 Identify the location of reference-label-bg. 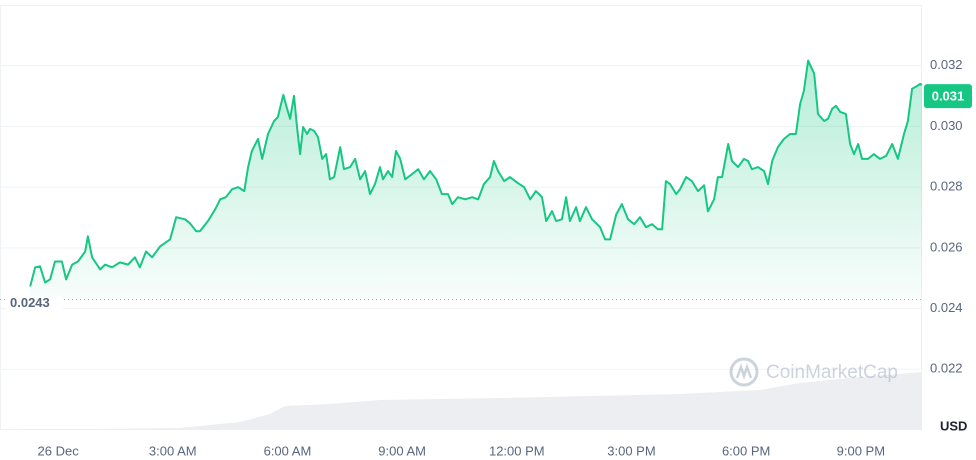
(34, 303).